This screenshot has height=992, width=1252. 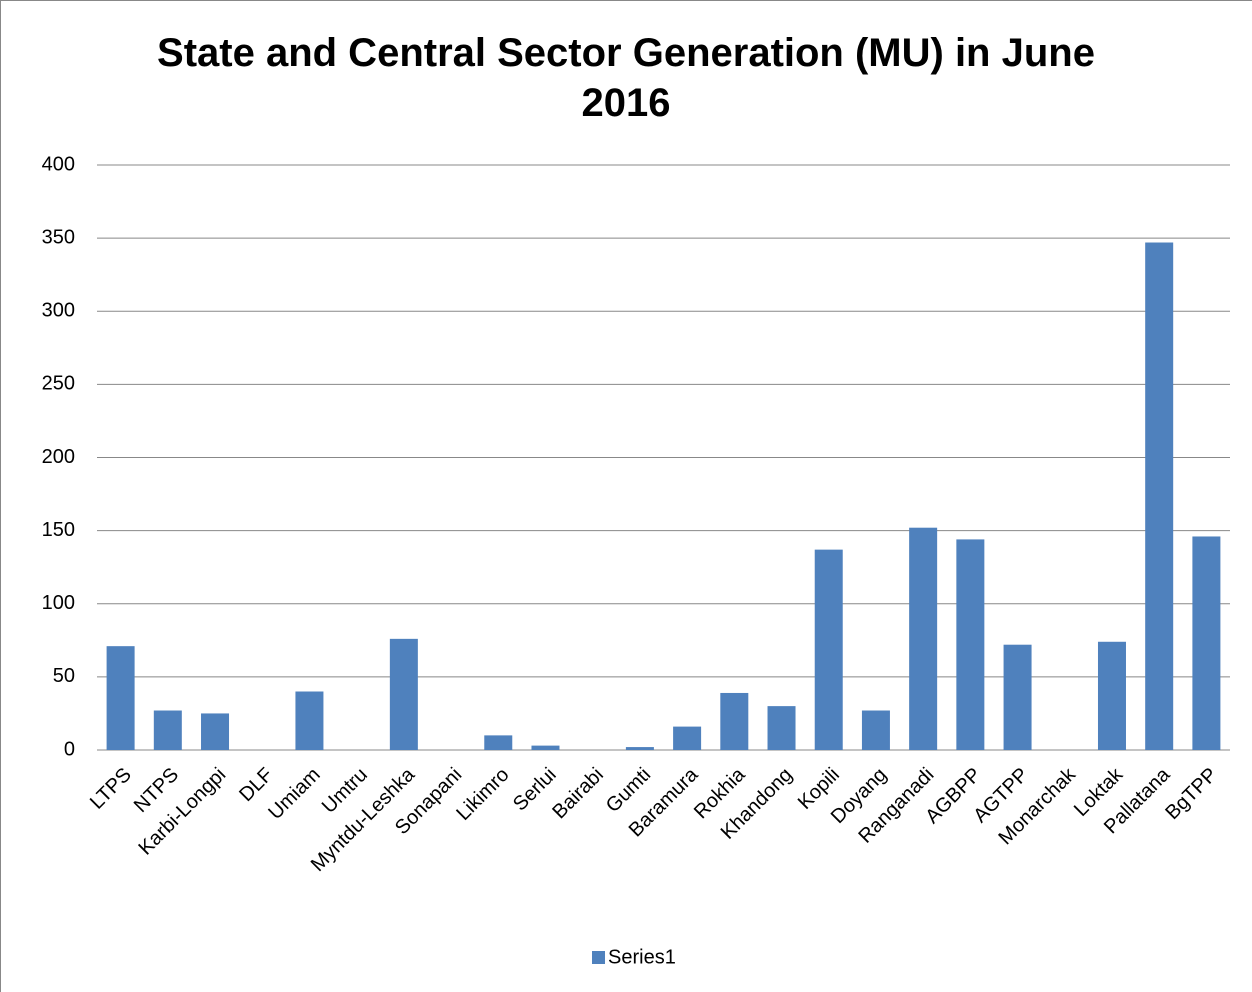 What do you see at coordinates (1191, 794) in the screenshot?
I see `x-tick-label: BgTPP` at bounding box center [1191, 794].